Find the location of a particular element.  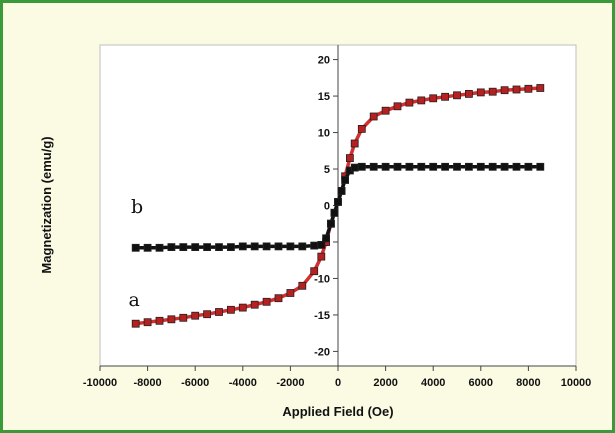

series-b is located at coordinates (338, 207).